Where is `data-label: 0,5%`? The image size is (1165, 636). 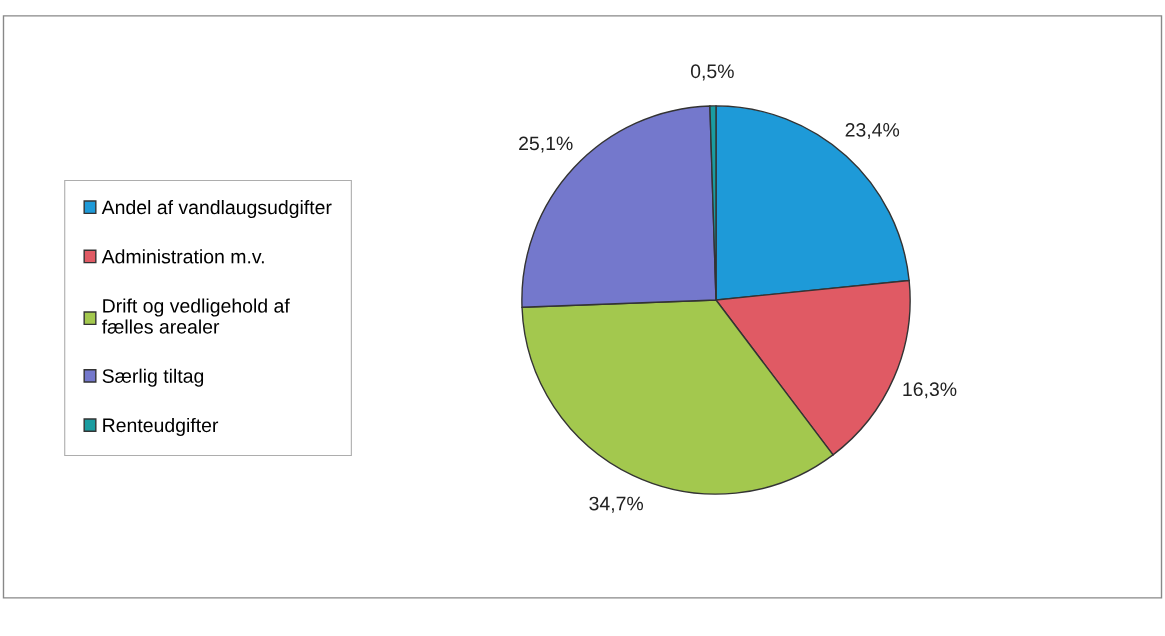
data-label: 0,5% is located at coordinates (712, 72).